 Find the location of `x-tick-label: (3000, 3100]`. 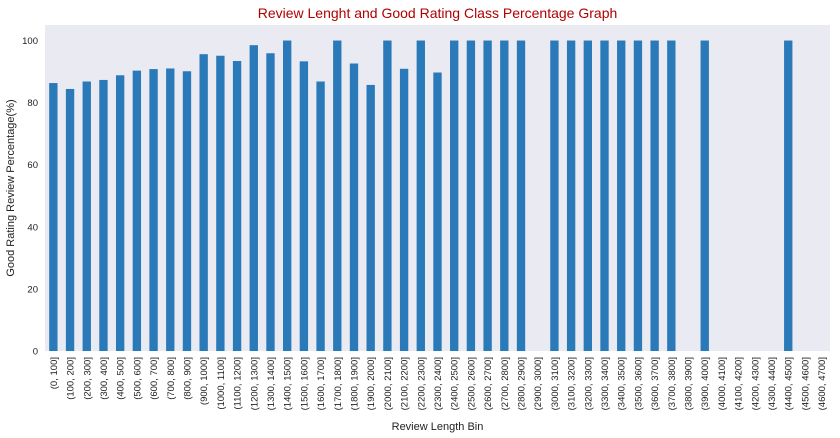

x-tick-label: (3000, 3100] is located at coordinates (555, 383).